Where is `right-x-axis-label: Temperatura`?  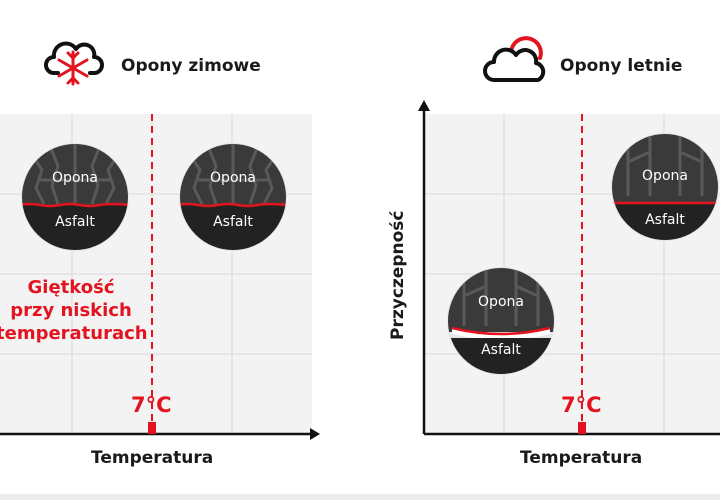 right-x-axis-label: Temperatura is located at coordinates (581, 458).